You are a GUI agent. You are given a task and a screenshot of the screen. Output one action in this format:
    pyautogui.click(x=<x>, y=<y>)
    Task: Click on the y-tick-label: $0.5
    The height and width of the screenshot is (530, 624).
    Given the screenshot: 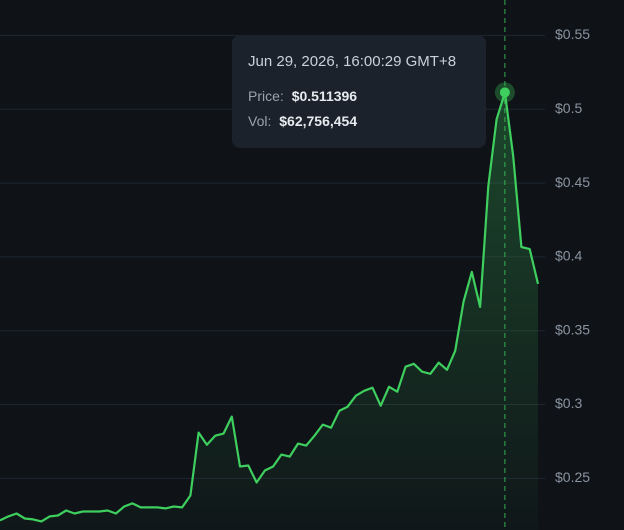 What is the action you would take?
    pyautogui.click(x=568, y=108)
    